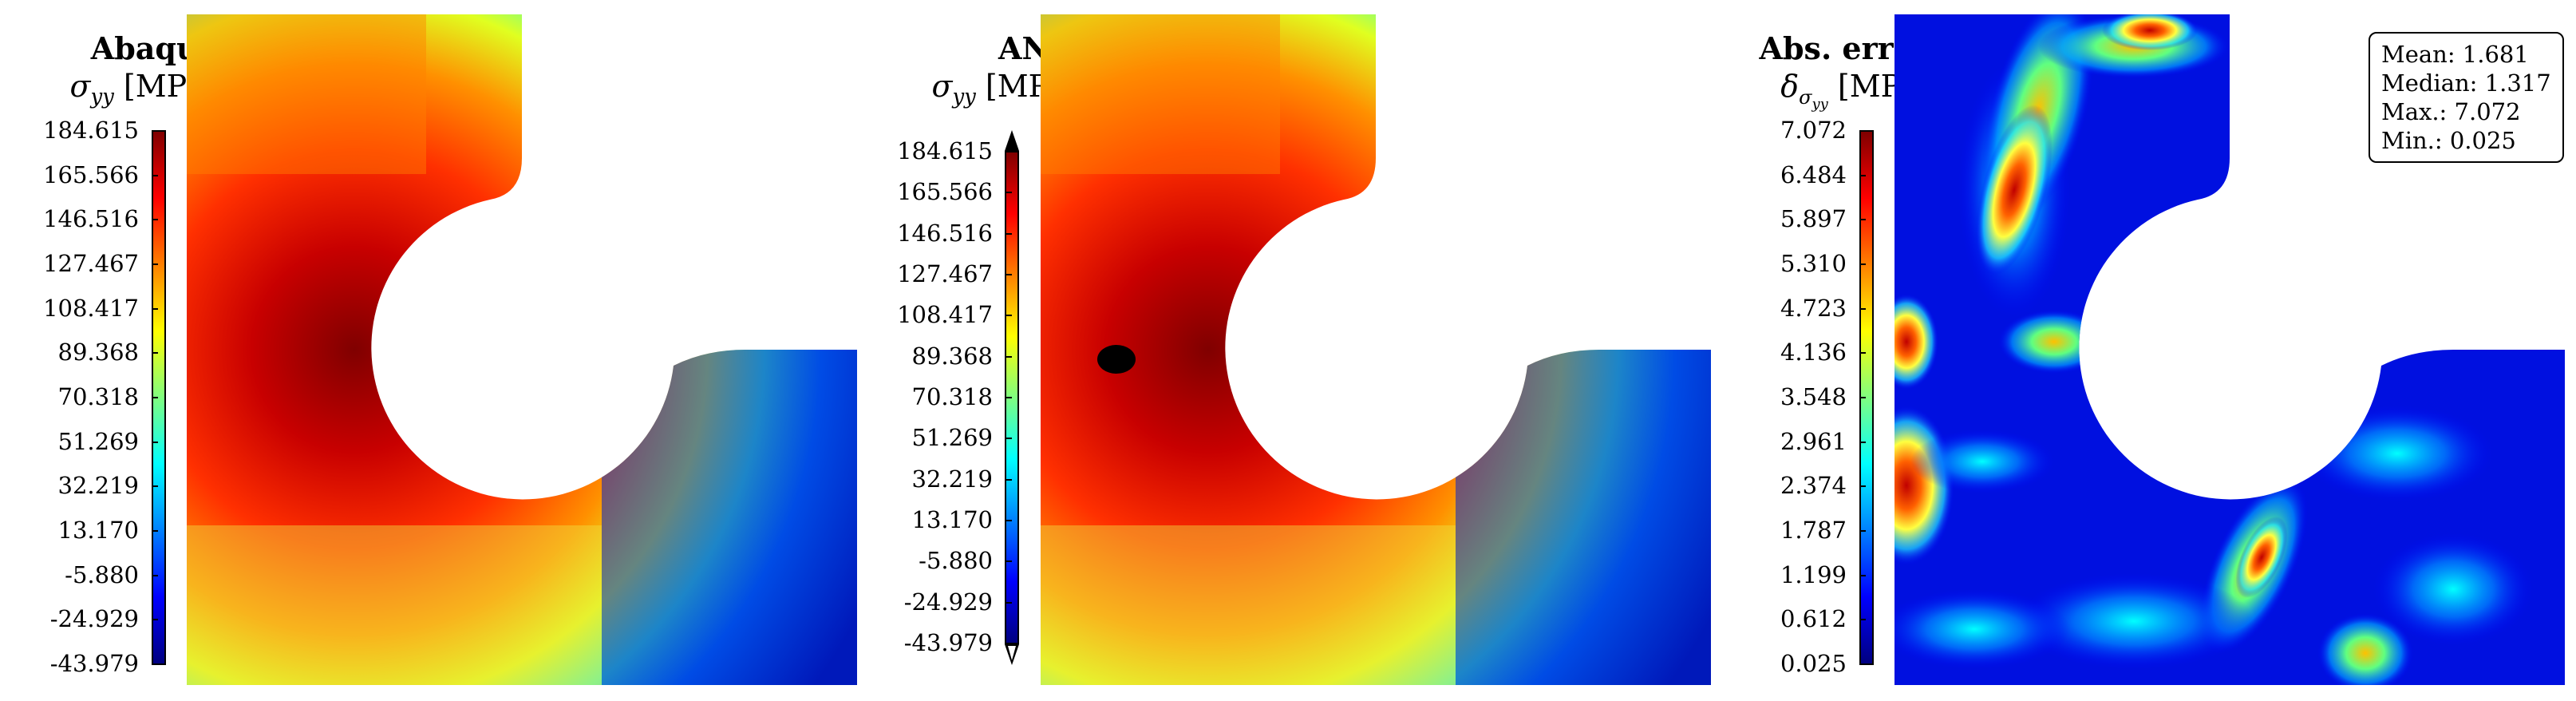 This screenshot has width=2576, height=701. Describe the element at coordinates (1813, 619) in the screenshot. I see `colorbar-tick-label: 0.612` at that location.